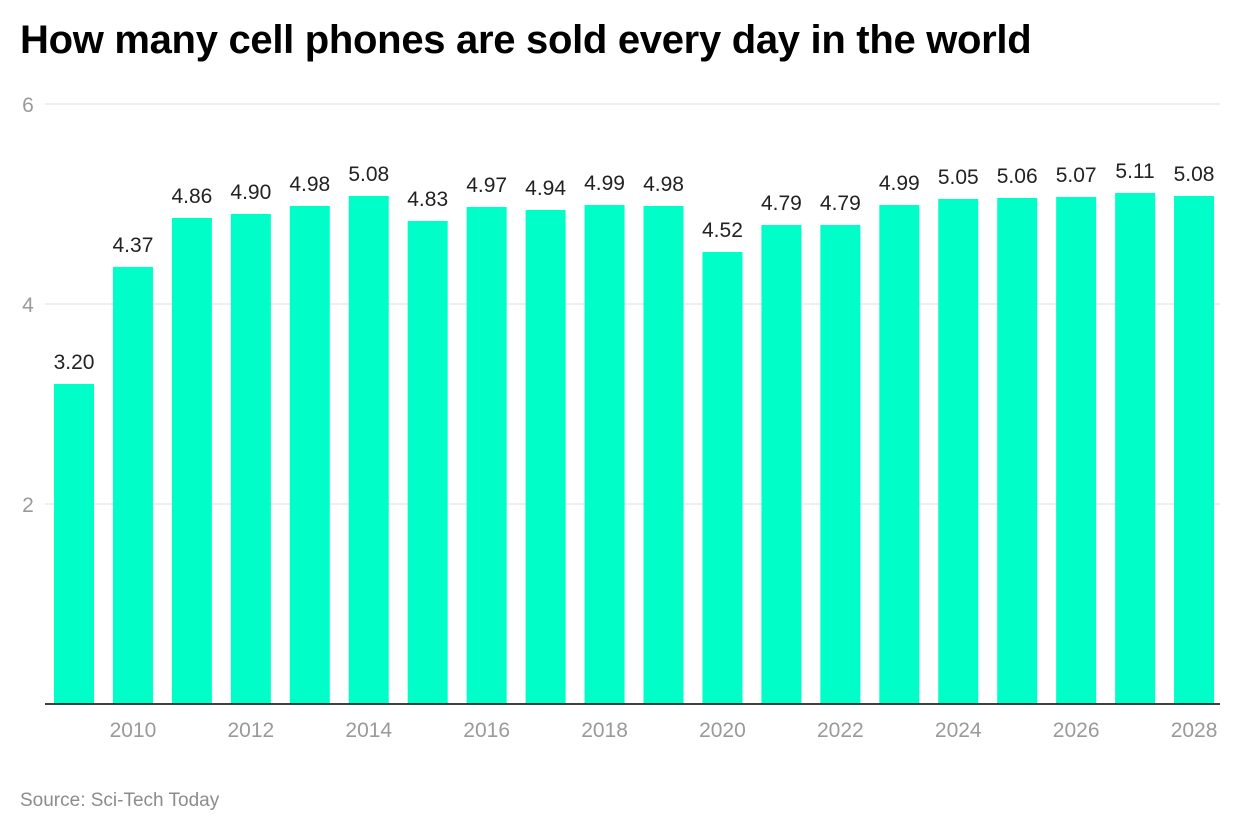 The image size is (1240, 836). Describe the element at coordinates (368, 450) in the screenshot. I see `bar-2014` at that location.